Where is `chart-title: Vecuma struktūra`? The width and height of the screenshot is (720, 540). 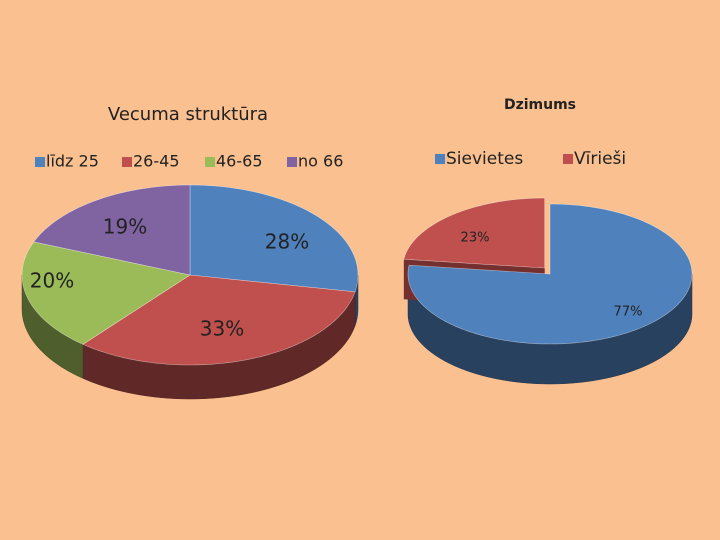
chart-title: Vecuma struktūra is located at coordinates (188, 114).